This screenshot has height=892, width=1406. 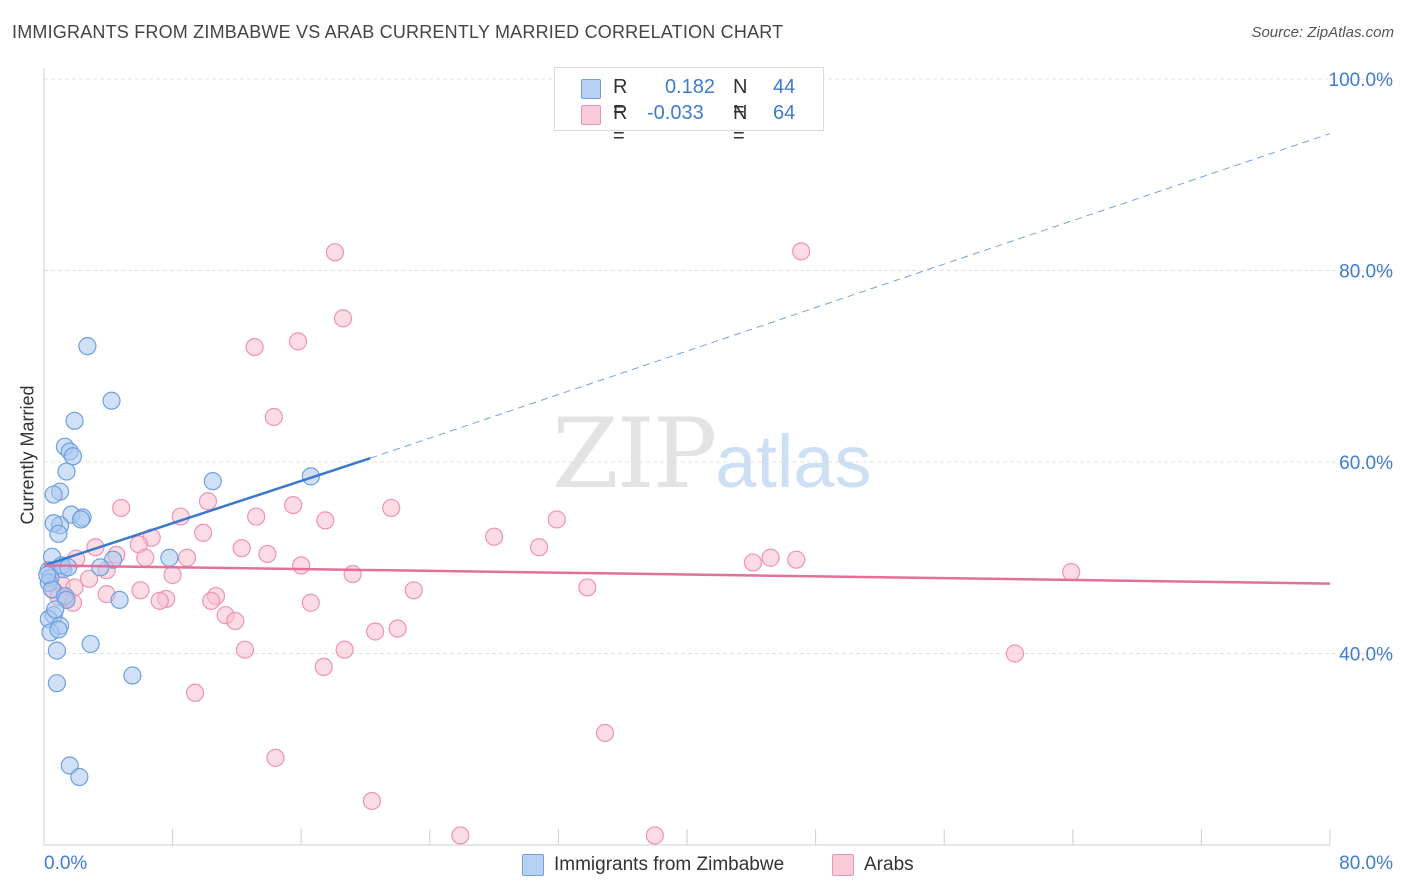 What do you see at coordinates (1366, 655) in the screenshot?
I see `y-tick-label: 40.0%` at bounding box center [1366, 655].